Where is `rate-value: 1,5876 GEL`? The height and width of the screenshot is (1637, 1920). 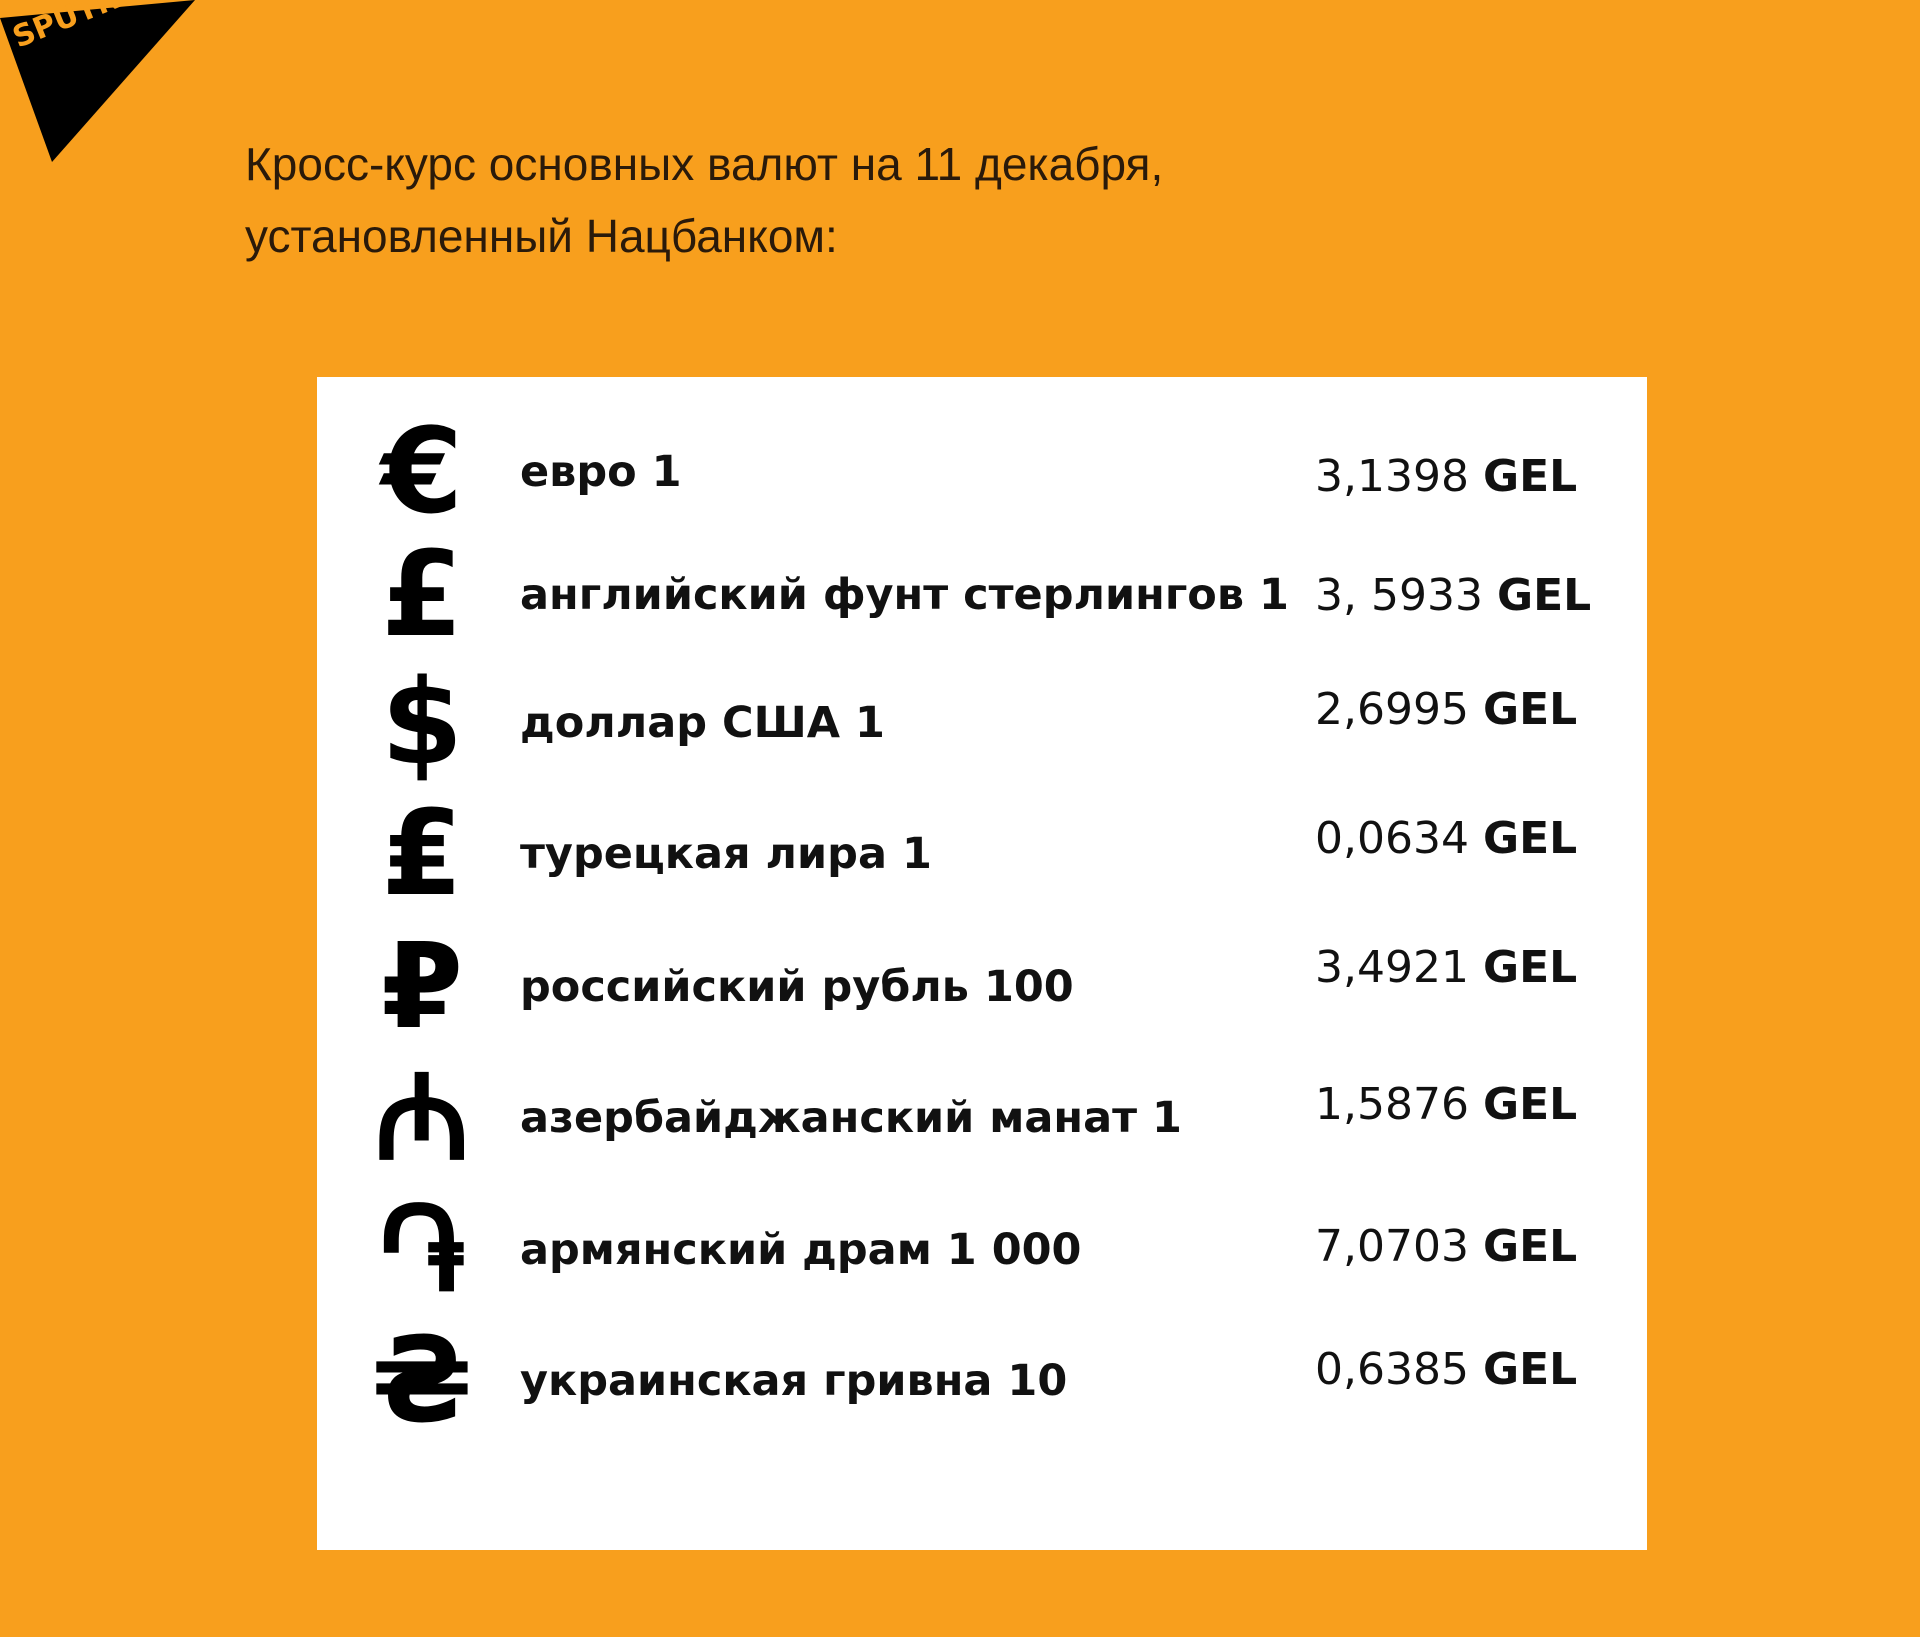
rate-value: 1,5876 GEL is located at coordinates (1446, 1104).